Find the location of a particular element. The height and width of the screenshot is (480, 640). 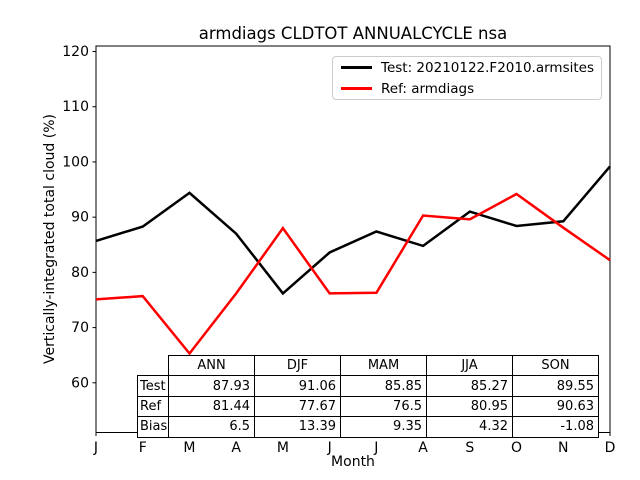

table-row-label: Ref is located at coordinates (153, 406).